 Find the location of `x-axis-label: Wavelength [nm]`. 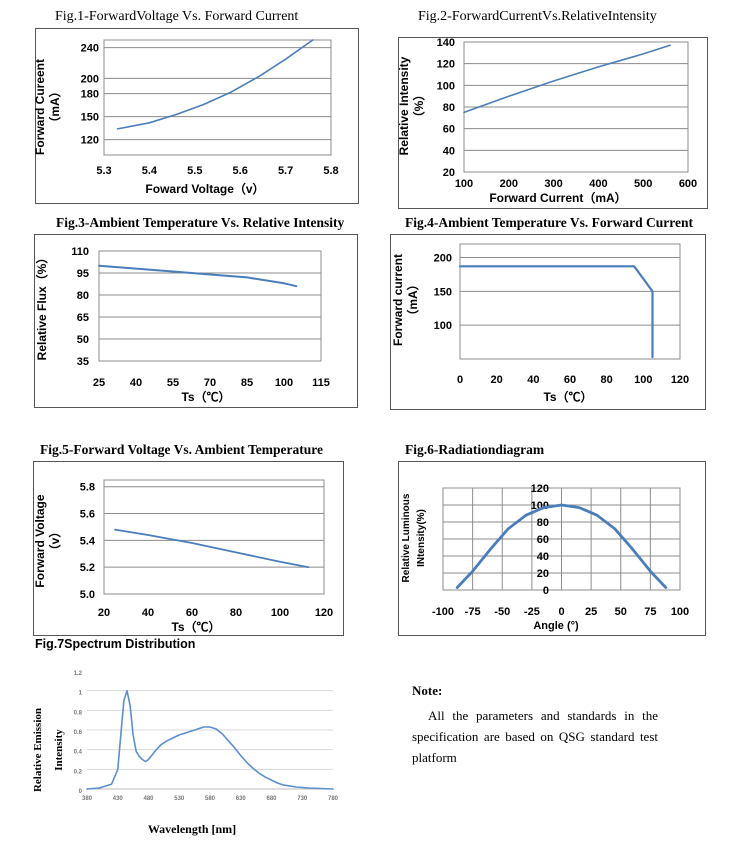

x-axis-label: Wavelength [nm] is located at coordinates (192, 829).